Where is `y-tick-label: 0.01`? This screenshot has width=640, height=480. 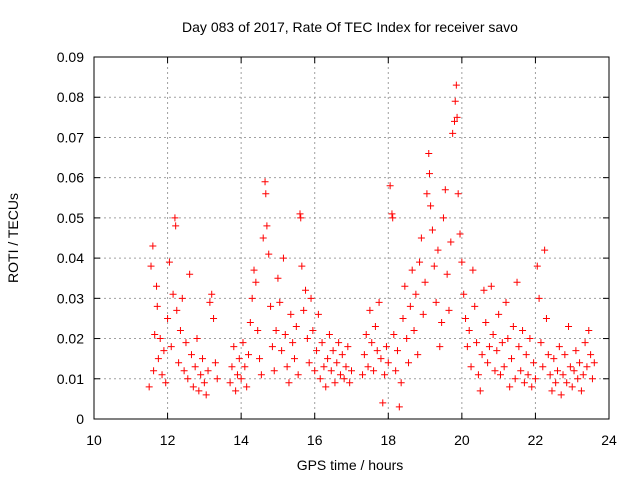 y-tick-label: 0.01 is located at coordinates (70, 379).